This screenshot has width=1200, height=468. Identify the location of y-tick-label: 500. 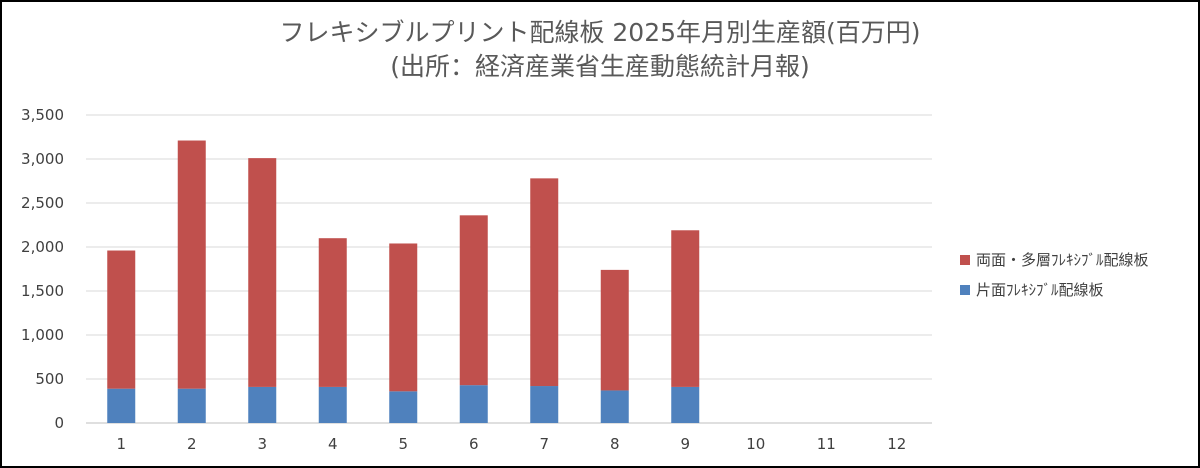
(49, 379).